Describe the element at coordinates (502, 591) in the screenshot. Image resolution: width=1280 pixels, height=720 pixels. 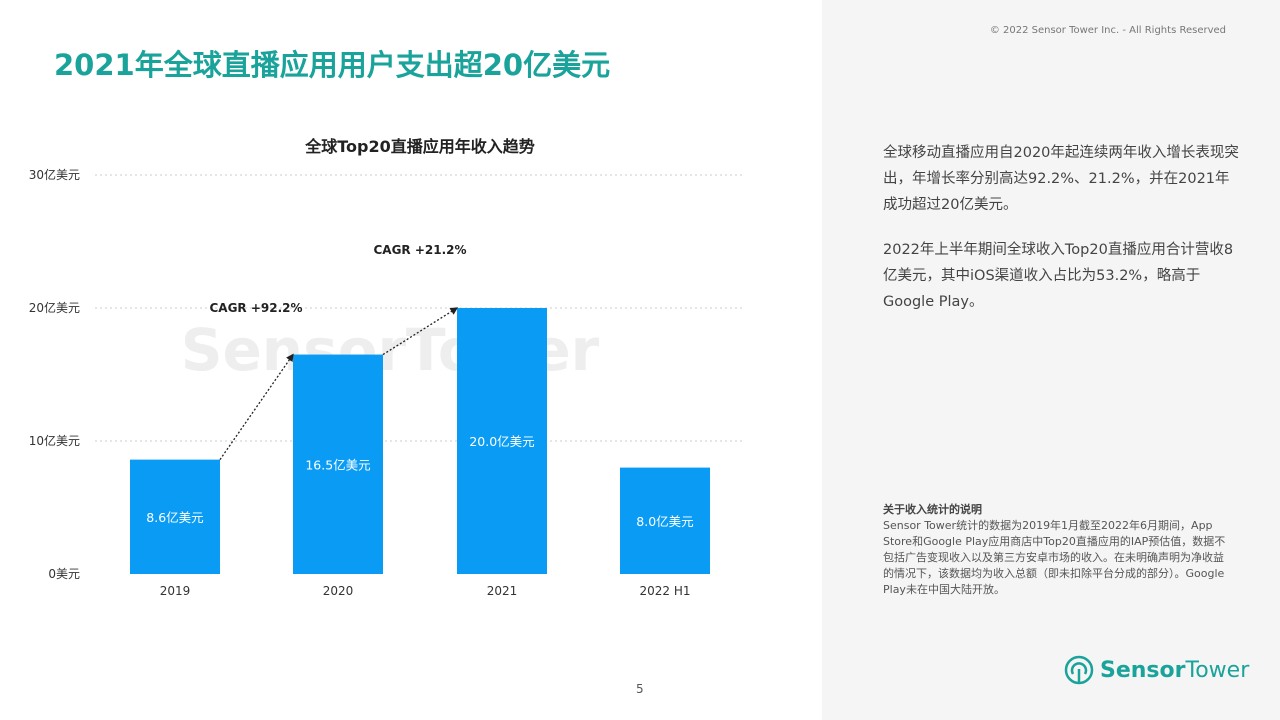
I see `x-tick-label: 2021` at that location.